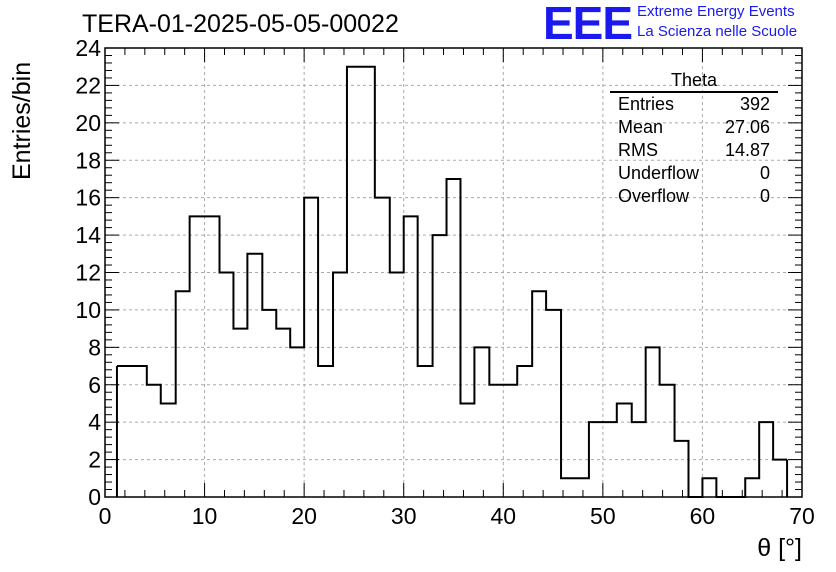 Image resolution: width=836 pixels, height=572 pixels. I want to click on stats-title: Theta, so click(694, 81).